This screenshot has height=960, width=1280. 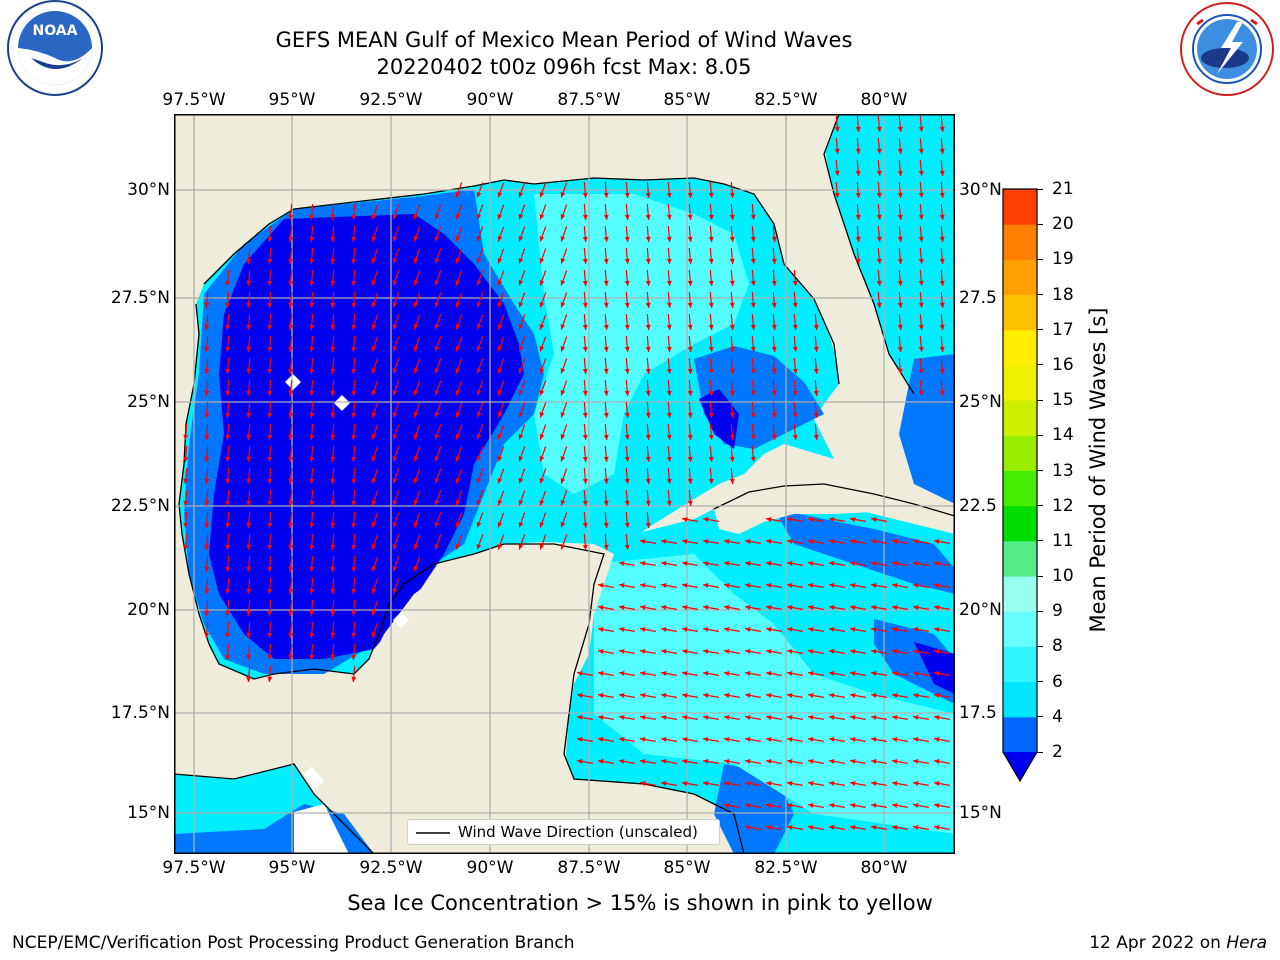 I want to click on colorbar-tick-label: 13, so click(x=1063, y=470).